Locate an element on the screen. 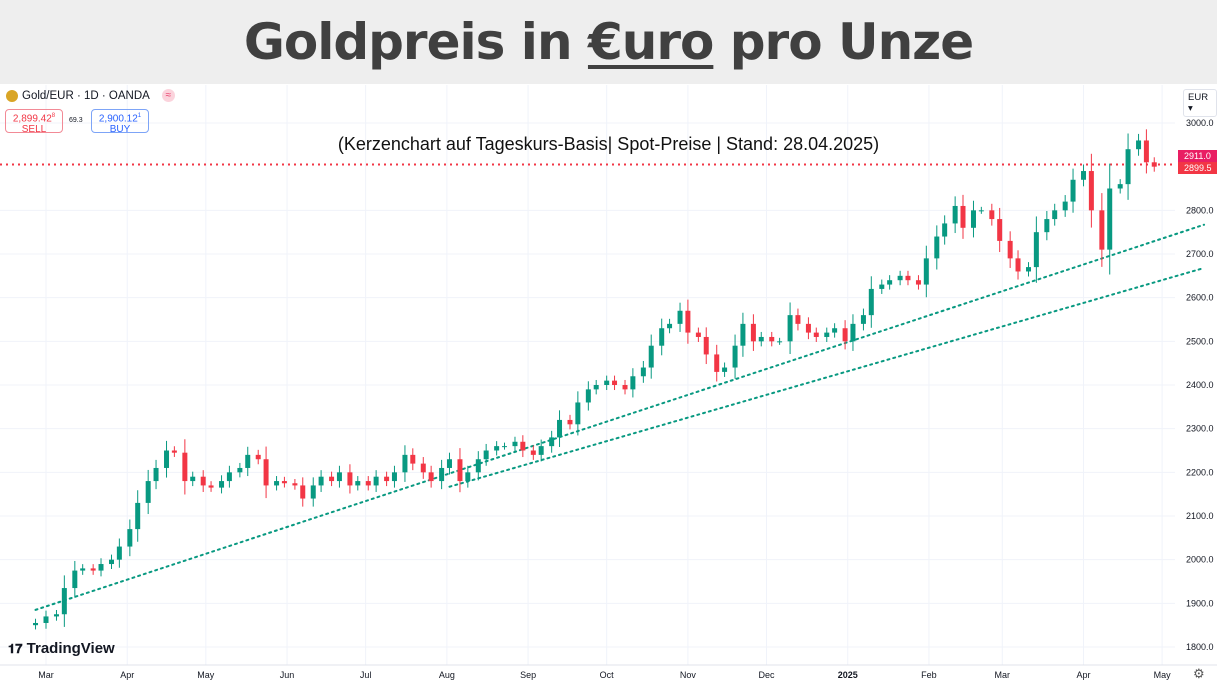 The height and width of the screenshot is (693, 1217). x-tick-label: Dec is located at coordinates (766, 675).